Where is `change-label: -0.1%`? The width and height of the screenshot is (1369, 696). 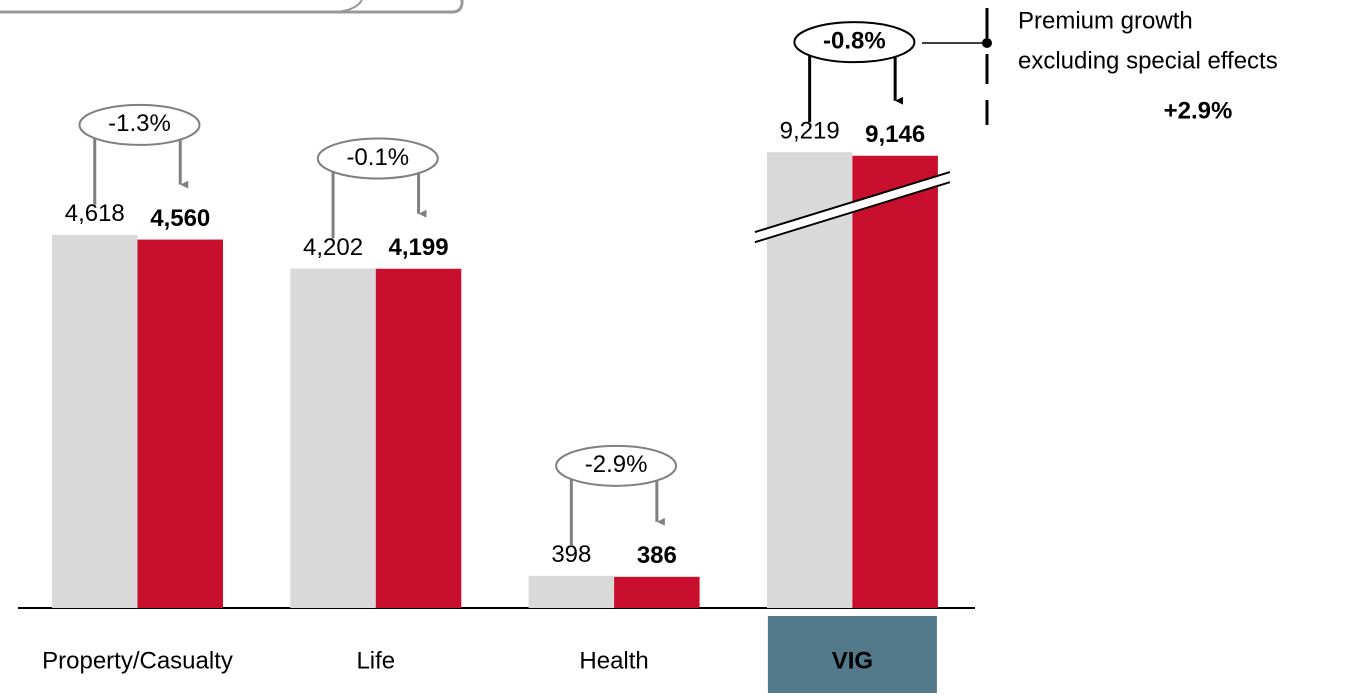 change-label: -0.1% is located at coordinates (377, 157).